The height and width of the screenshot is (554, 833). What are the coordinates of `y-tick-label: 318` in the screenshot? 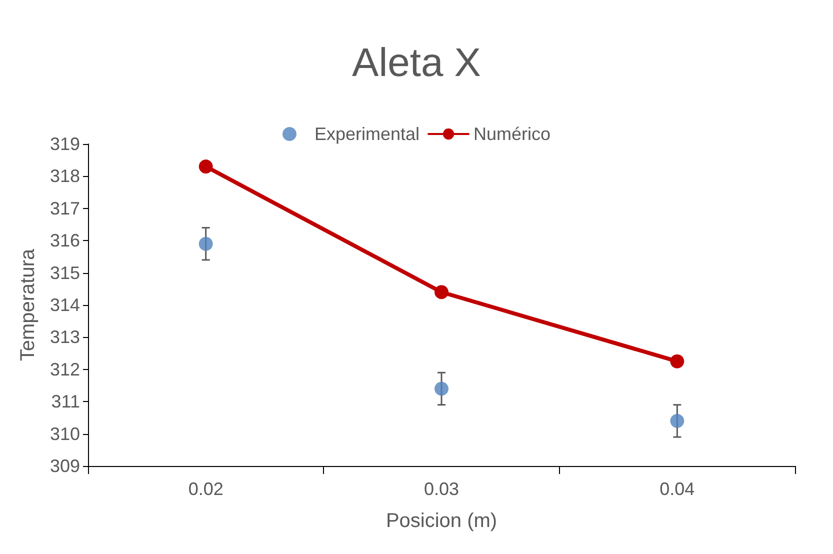 It's located at (65, 176).